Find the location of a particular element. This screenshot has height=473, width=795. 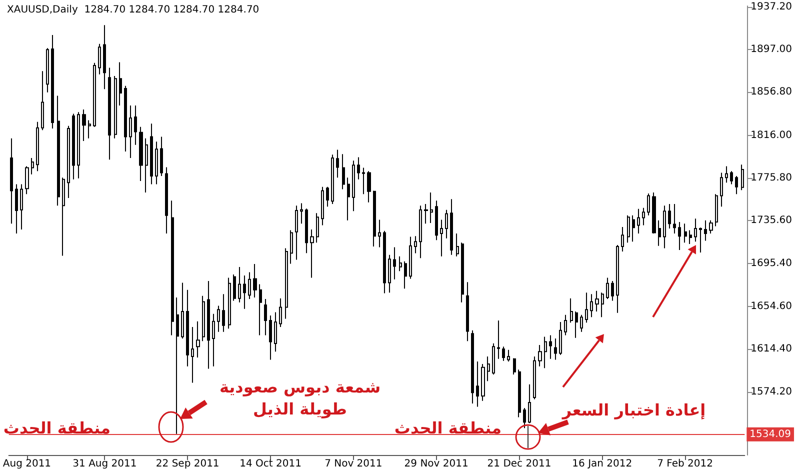

x-tick-label: 21 Dec 2011 is located at coordinates (519, 464).